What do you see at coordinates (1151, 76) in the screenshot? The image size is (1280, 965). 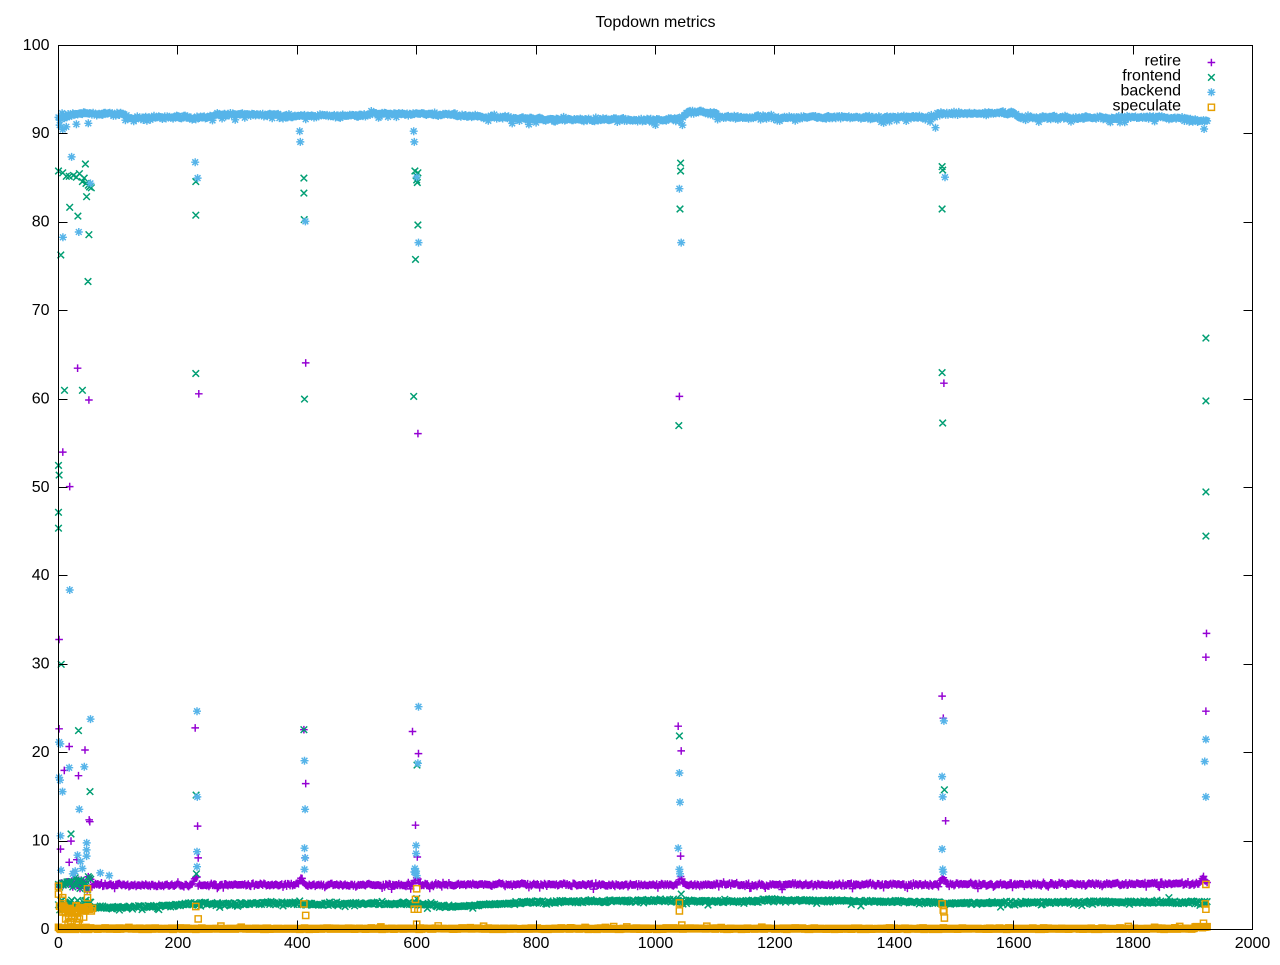 I see `svg-text: frontend` at bounding box center [1151, 76].